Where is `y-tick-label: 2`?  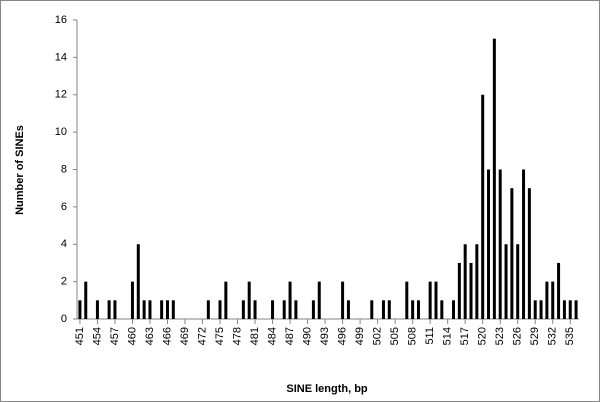
y-tick-label: 2 is located at coordinates (64, 282).